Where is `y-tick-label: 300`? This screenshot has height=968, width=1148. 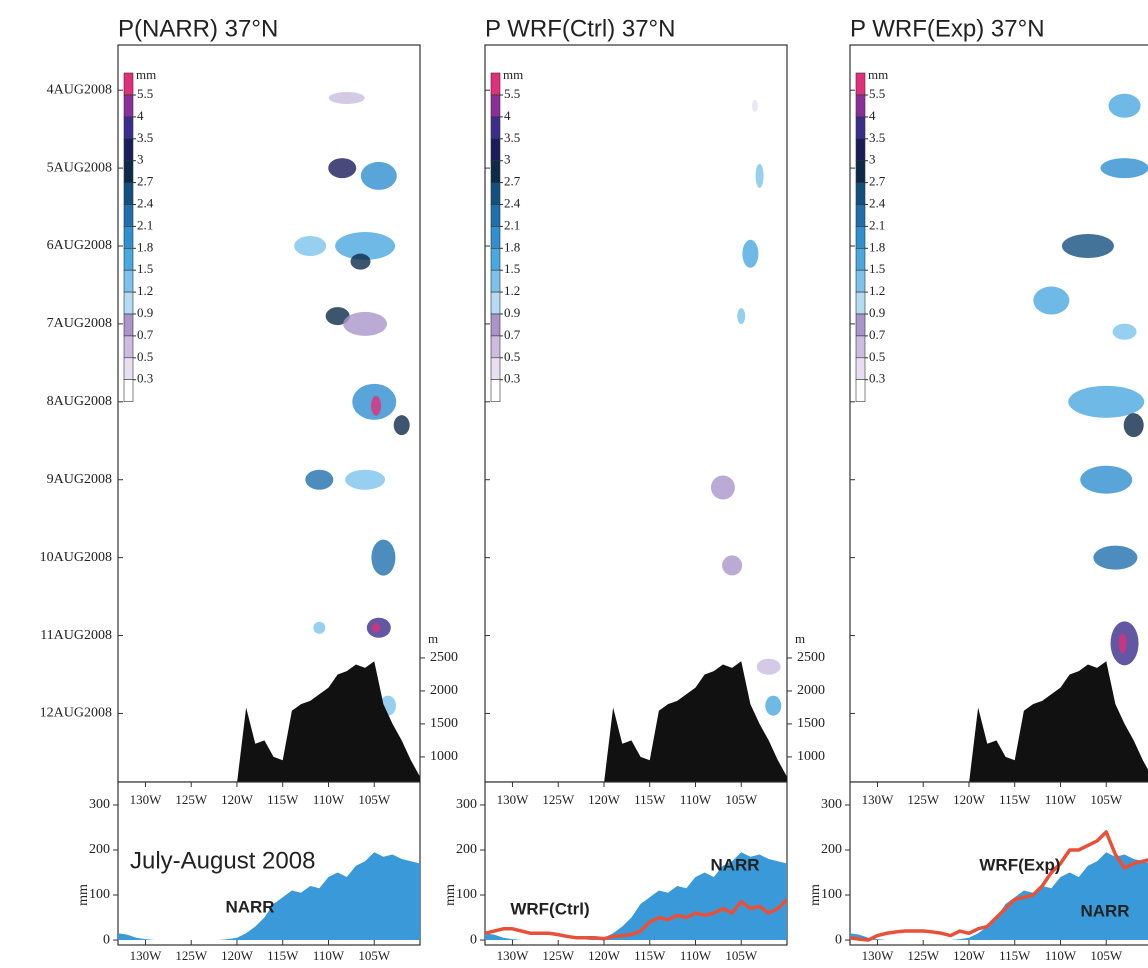
y-tick-label: 300 is located at coordinates (99, 804).